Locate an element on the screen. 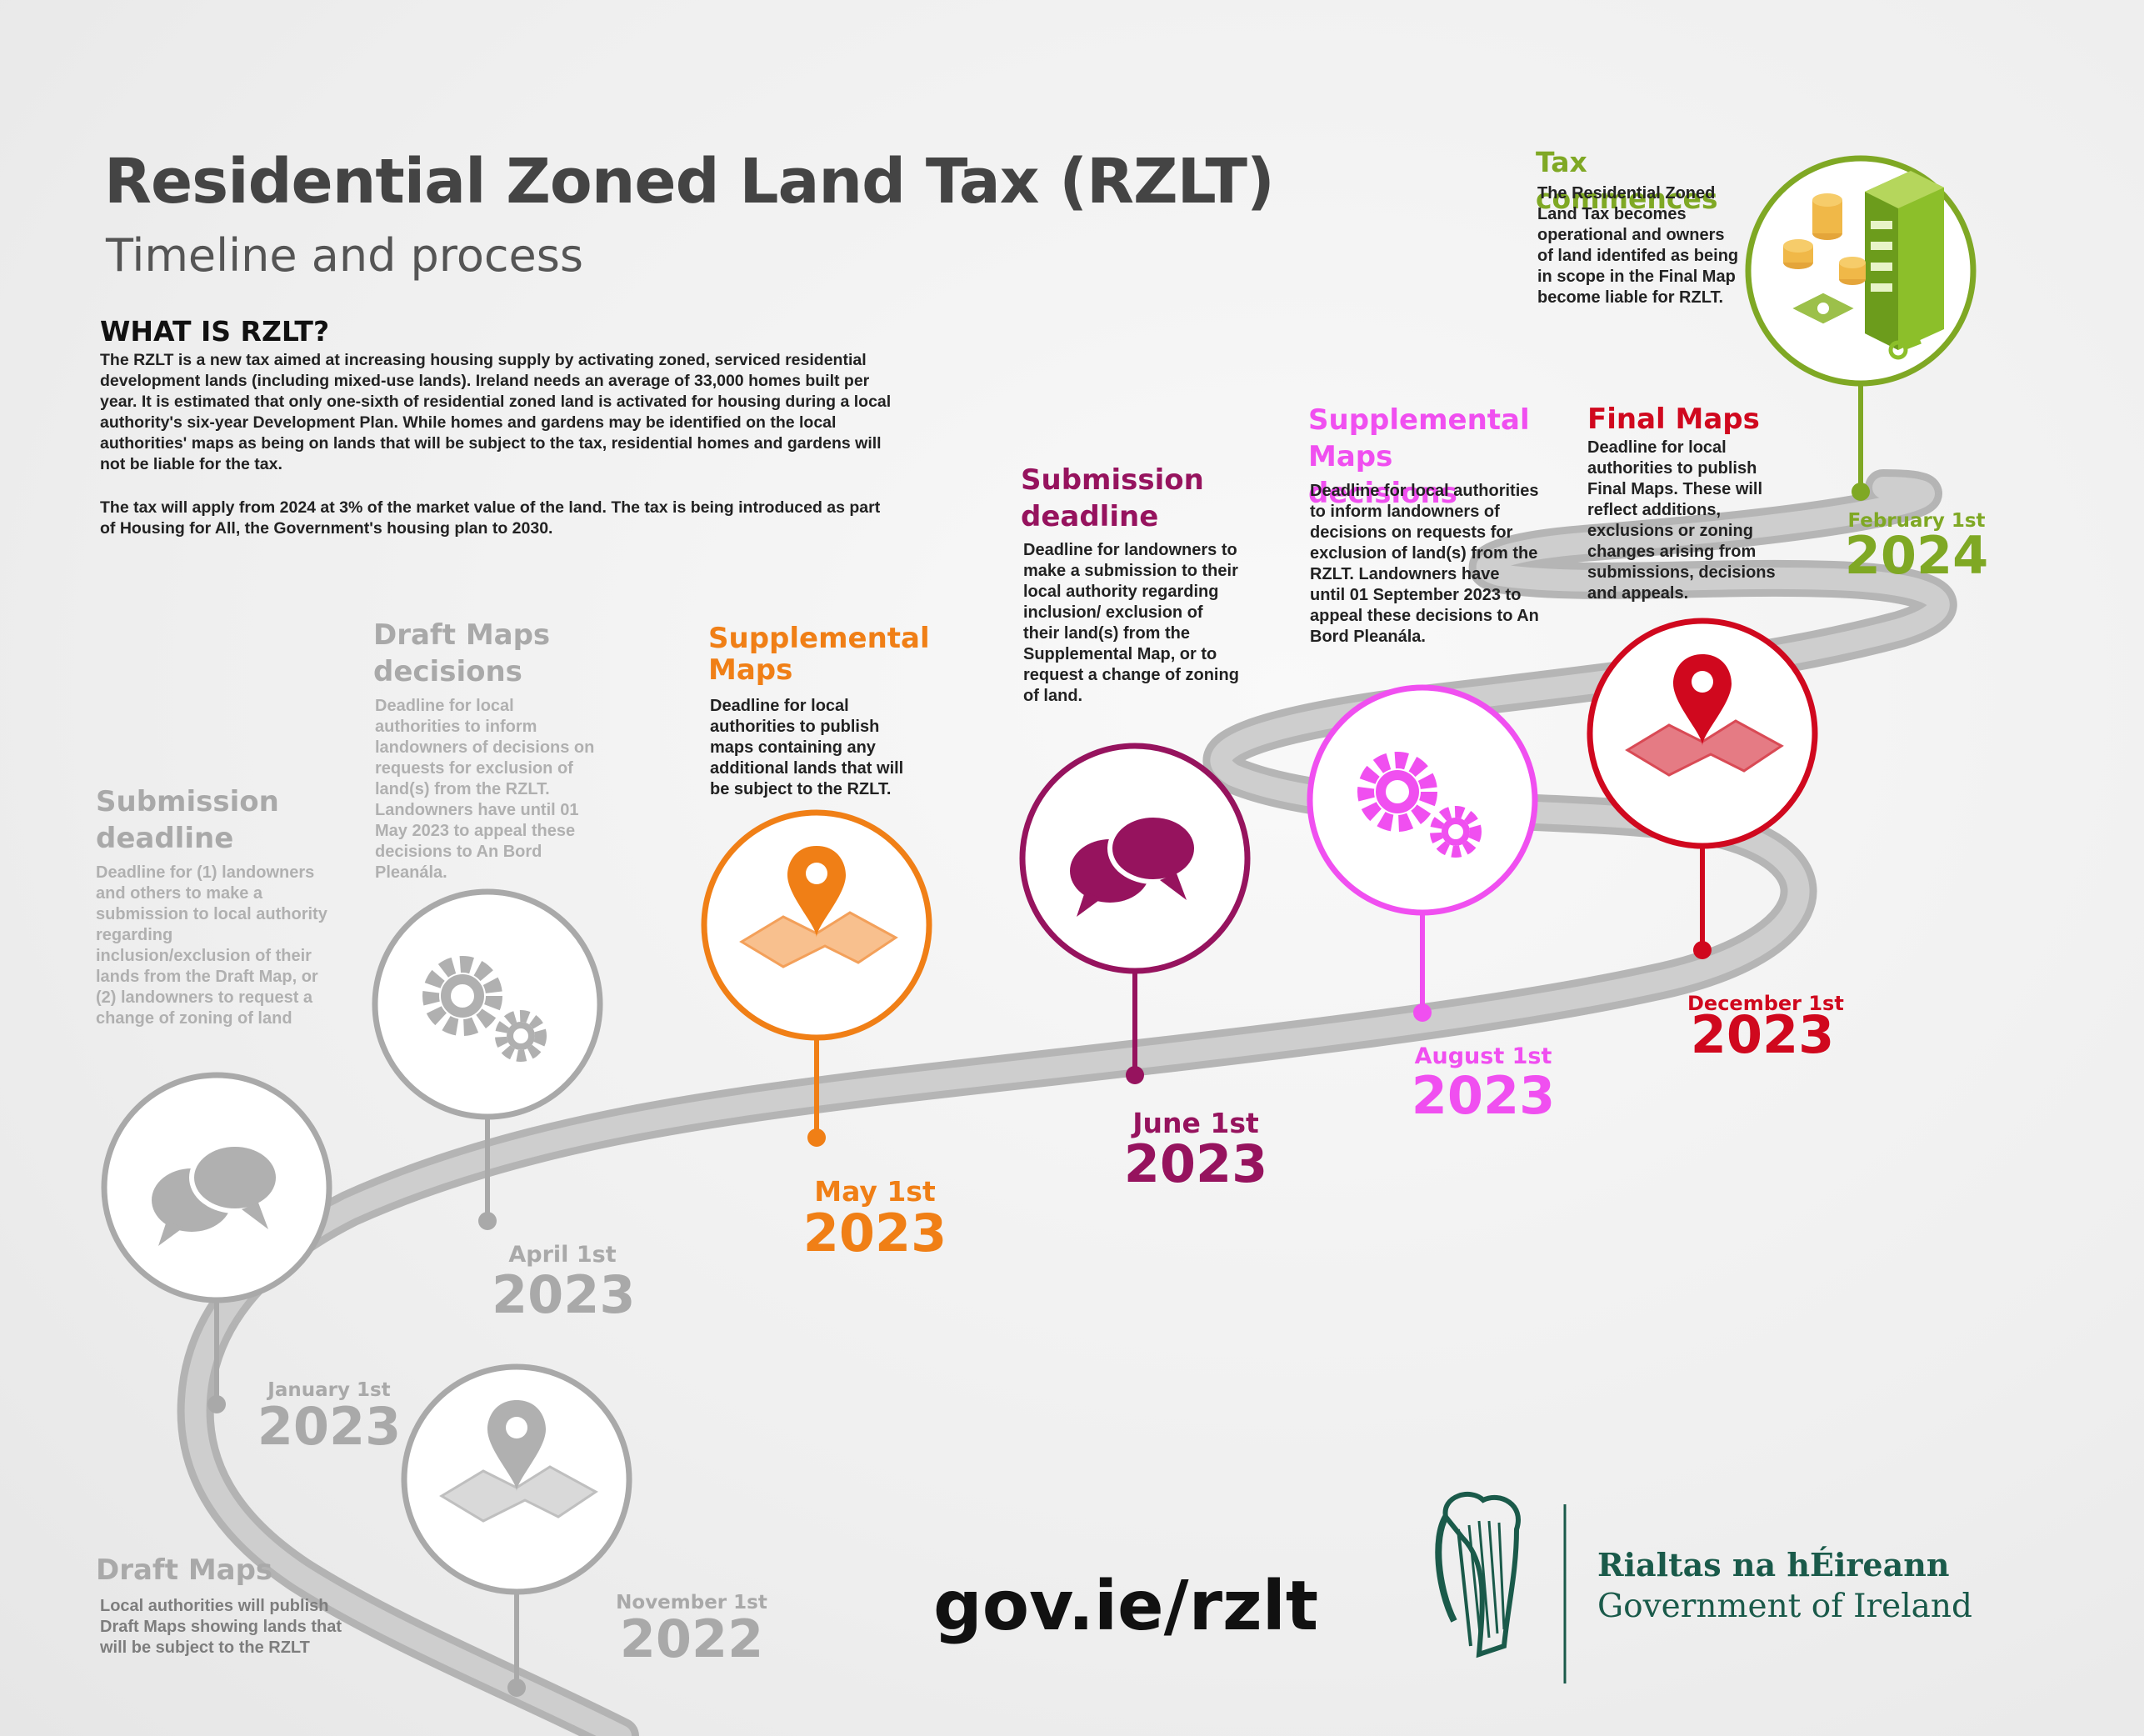 Image resolution: width=2144 pixels, height=1736 pixels. gov-name-english: Government of Ireland is located at coordinates (1785, 1606).